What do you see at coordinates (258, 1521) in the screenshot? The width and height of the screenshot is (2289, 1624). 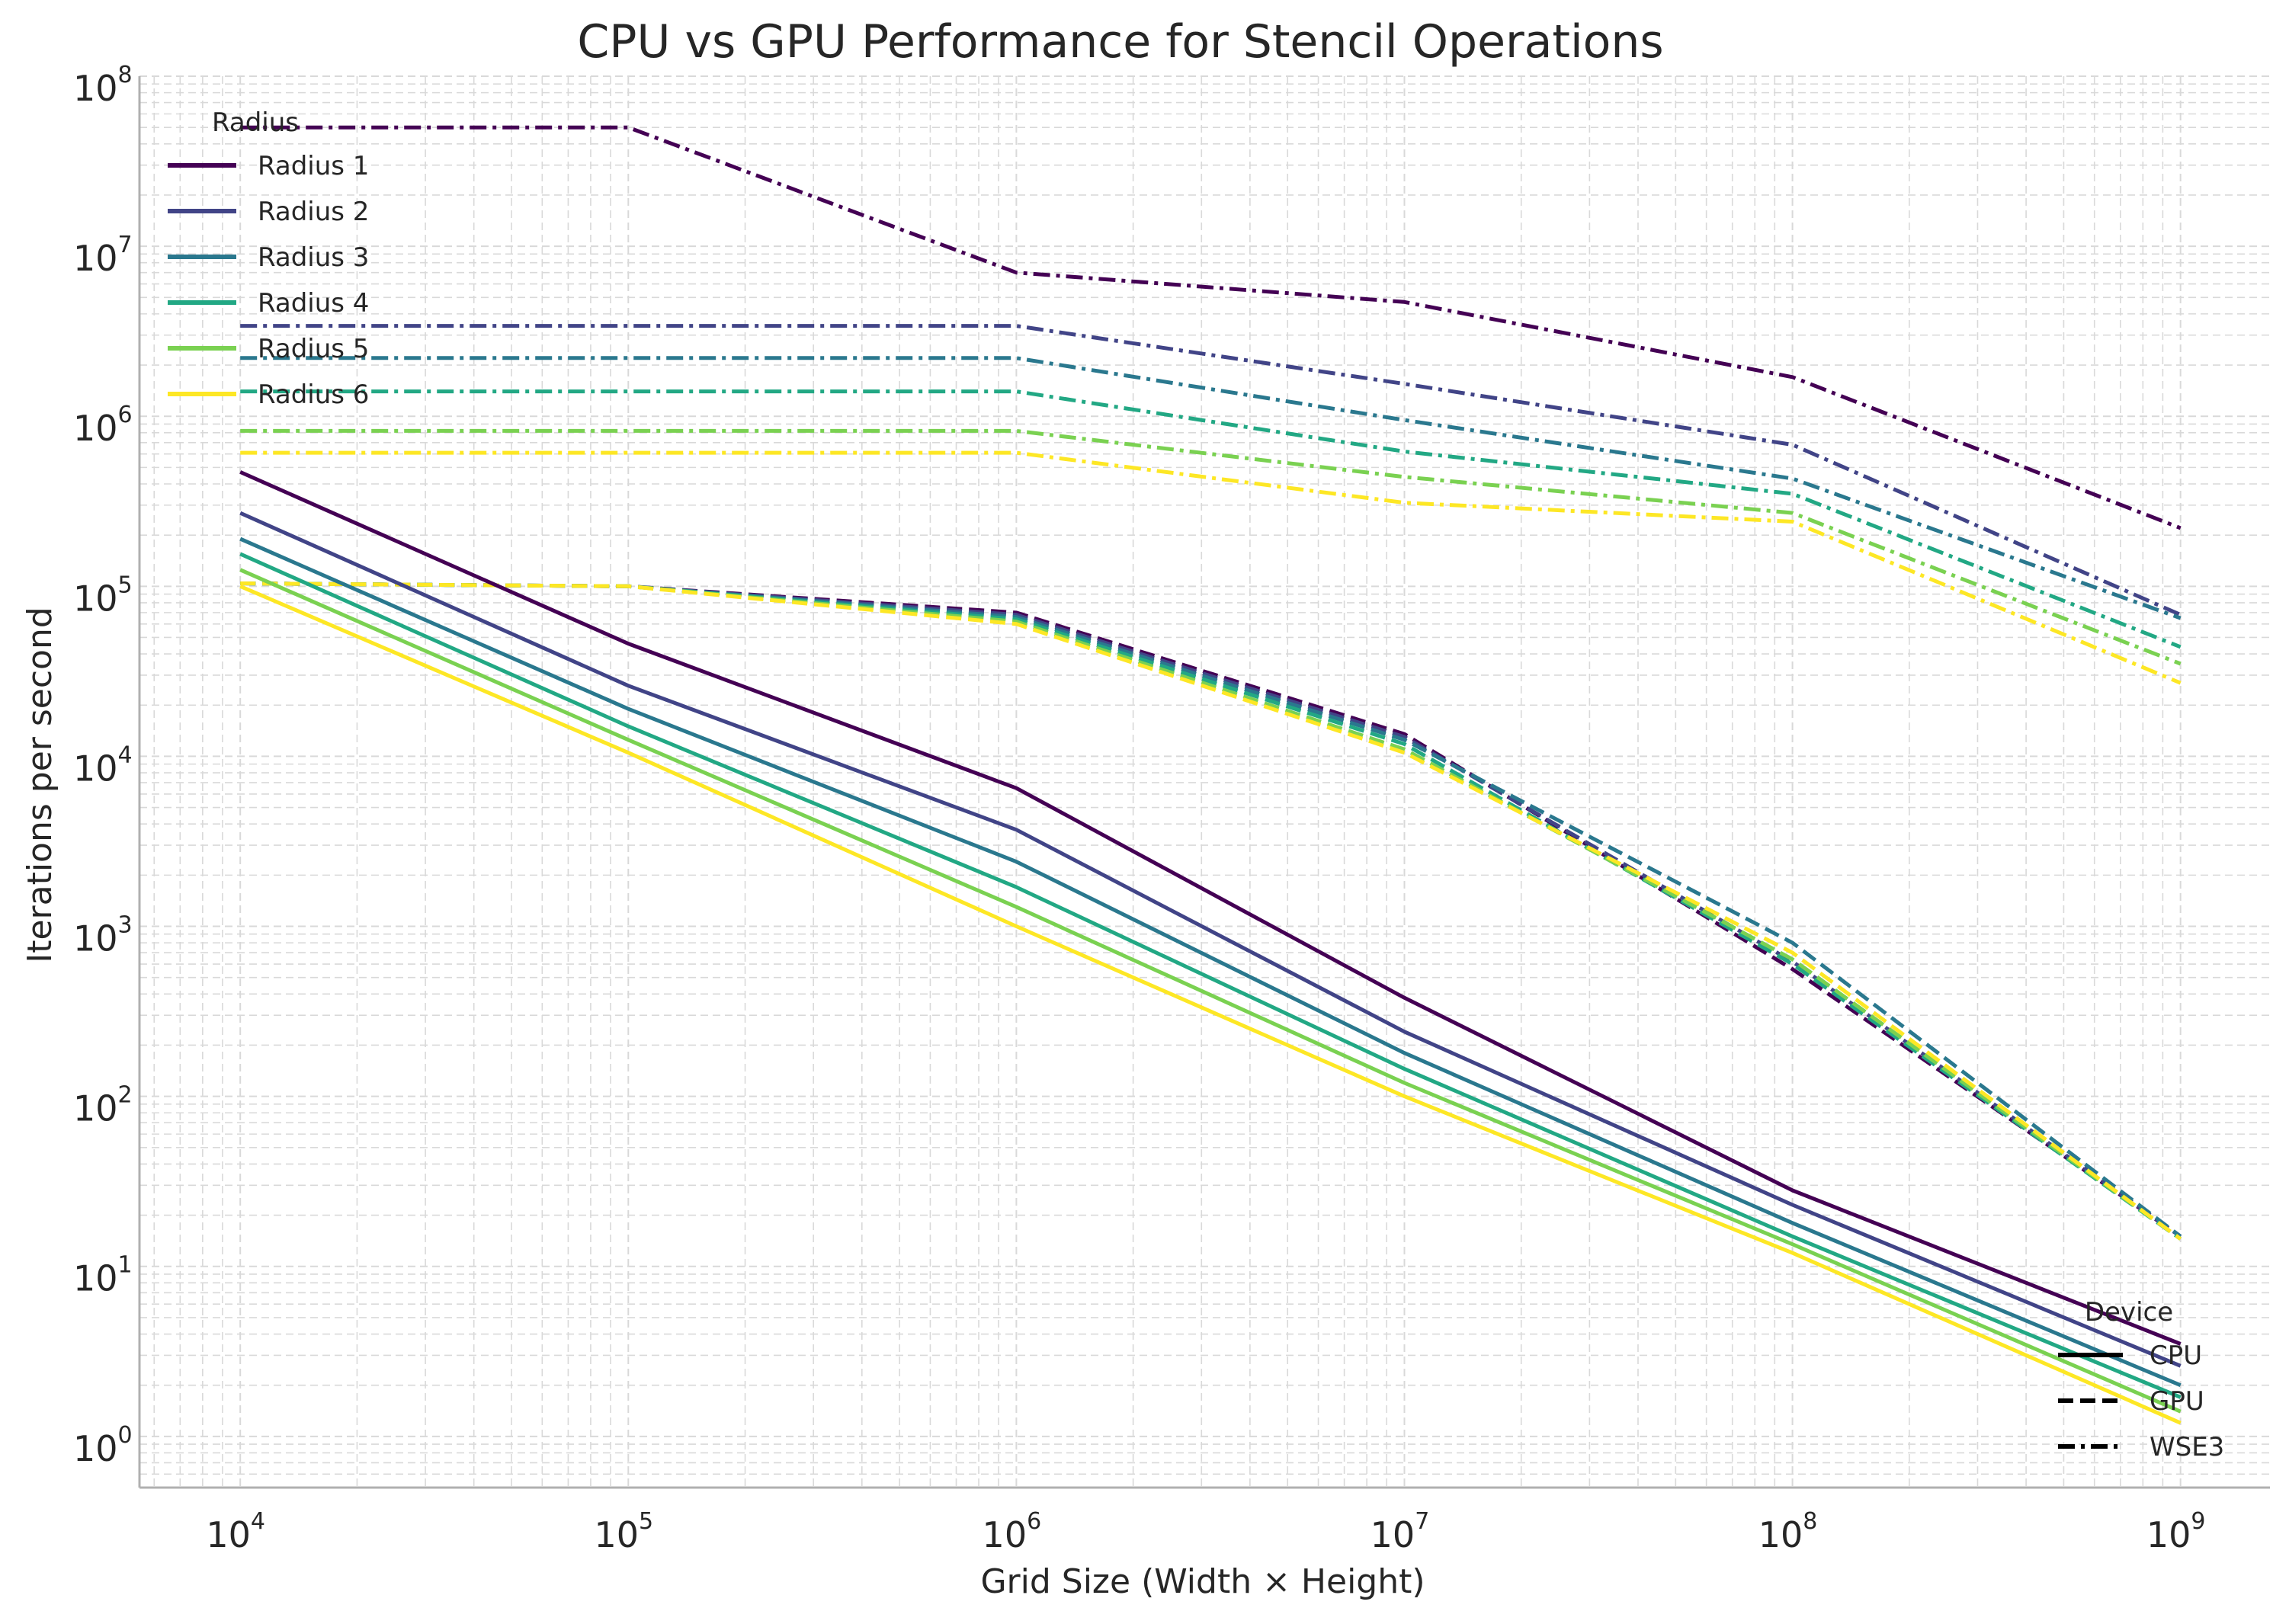 I see `x-tick-exponent: 4` at bounding box center [258, 1521].